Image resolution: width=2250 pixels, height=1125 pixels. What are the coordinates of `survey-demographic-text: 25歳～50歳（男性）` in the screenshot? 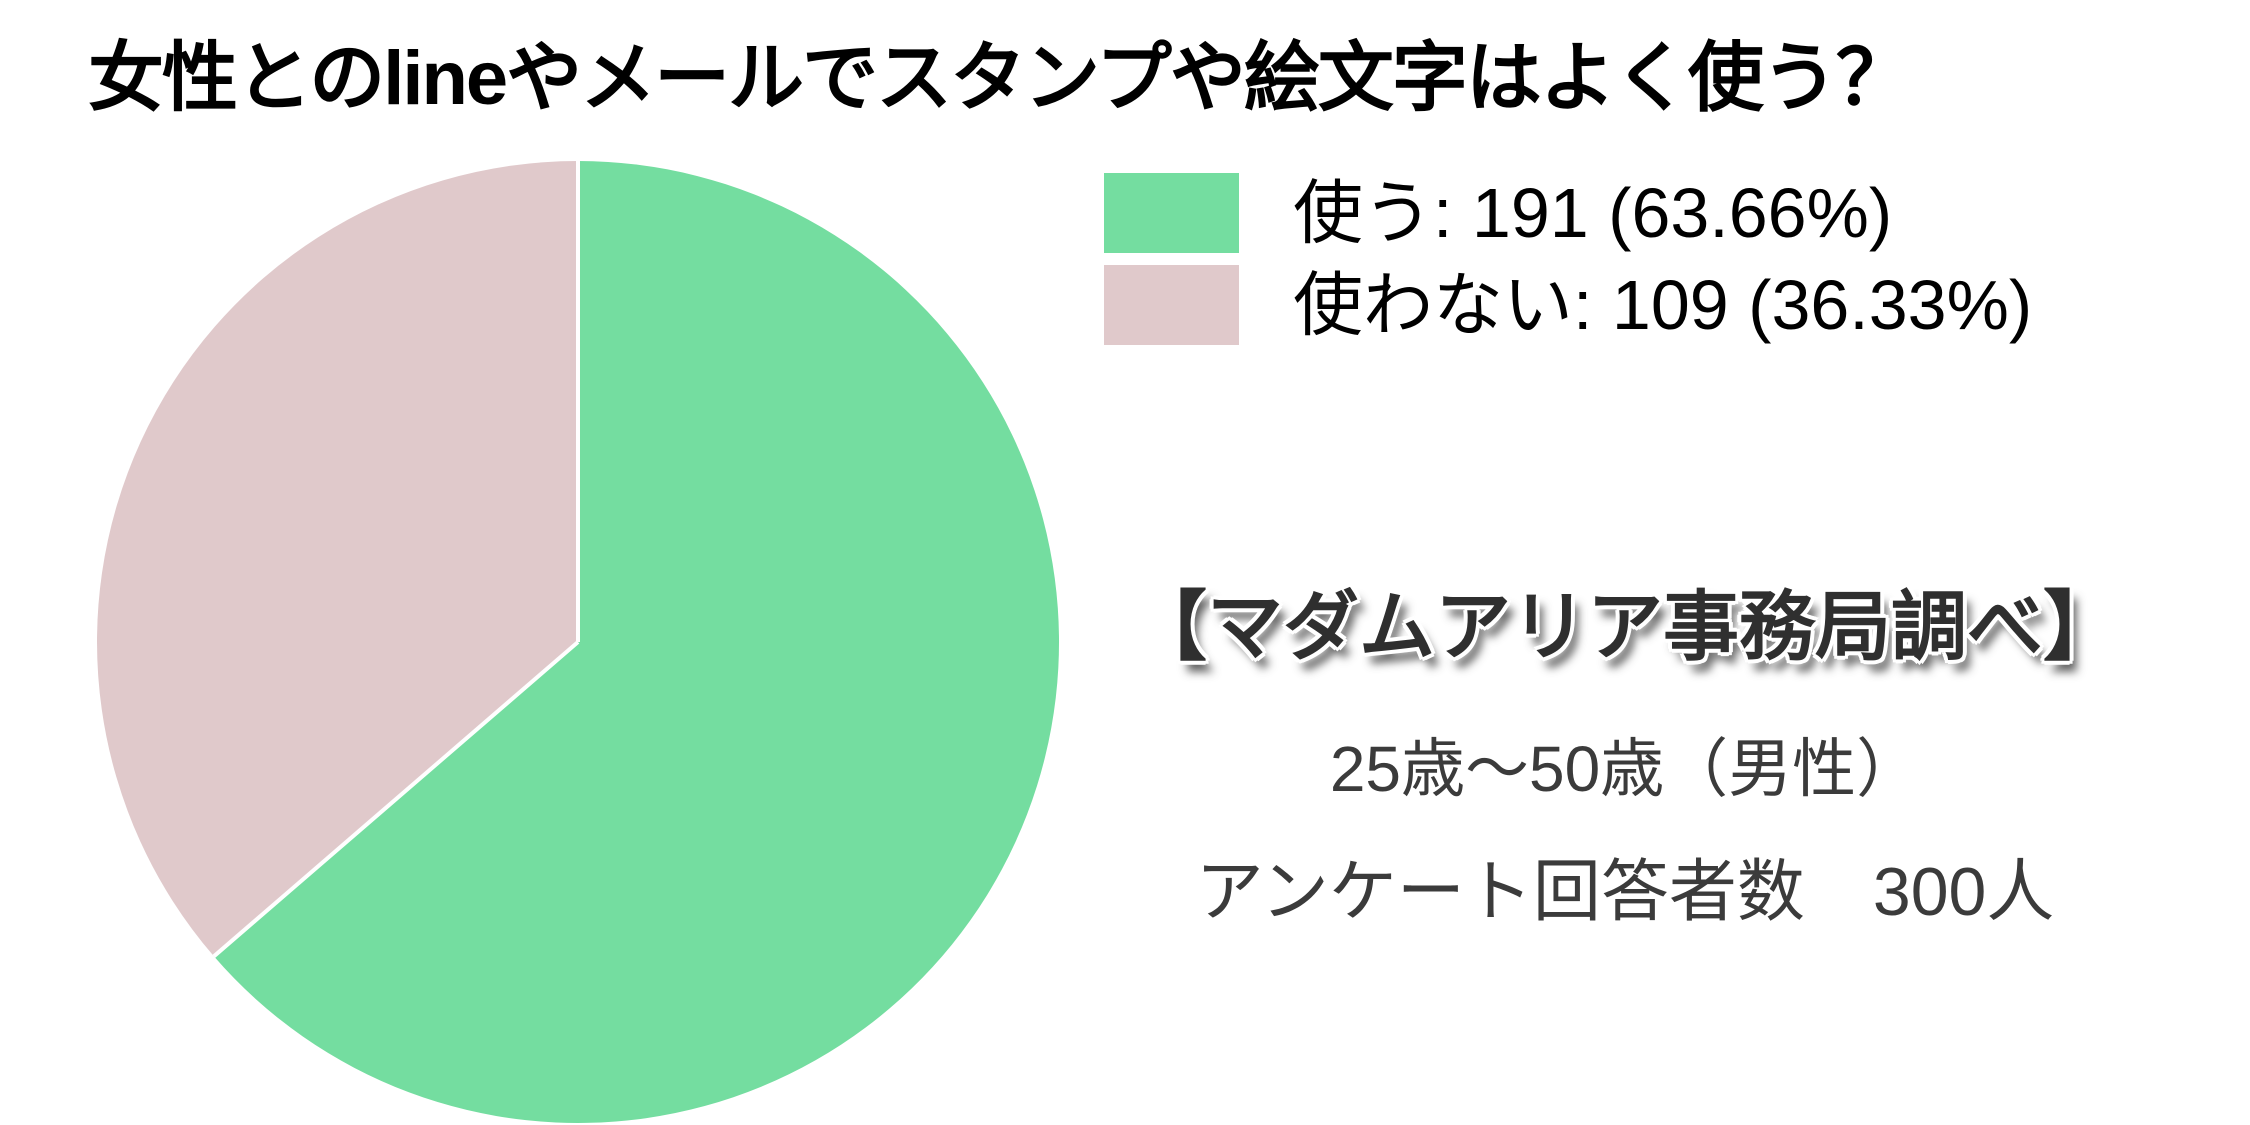 It's located at (1625, 769).